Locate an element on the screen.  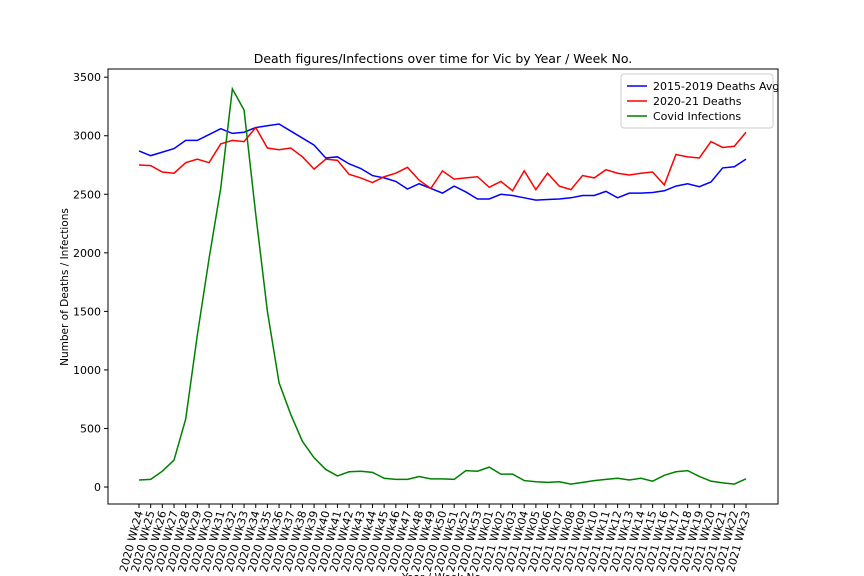
y-axis-label: Number of Deaths / Infections is located at coordinates (65, 287).